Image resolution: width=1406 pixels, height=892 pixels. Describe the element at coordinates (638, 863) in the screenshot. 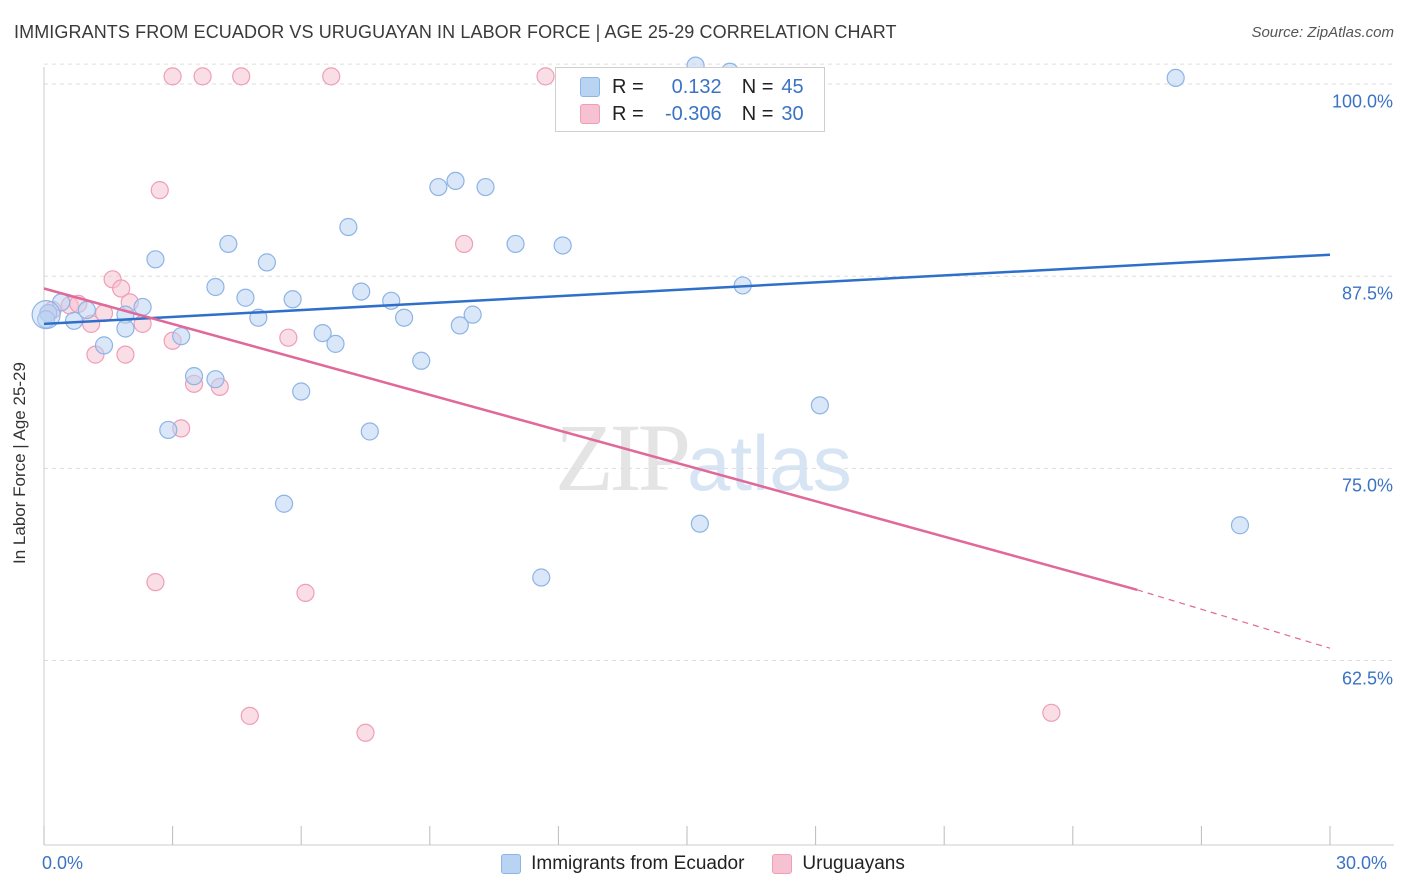

I see `ecuador-legend-label: Immigrants from Ecuador` at that location.